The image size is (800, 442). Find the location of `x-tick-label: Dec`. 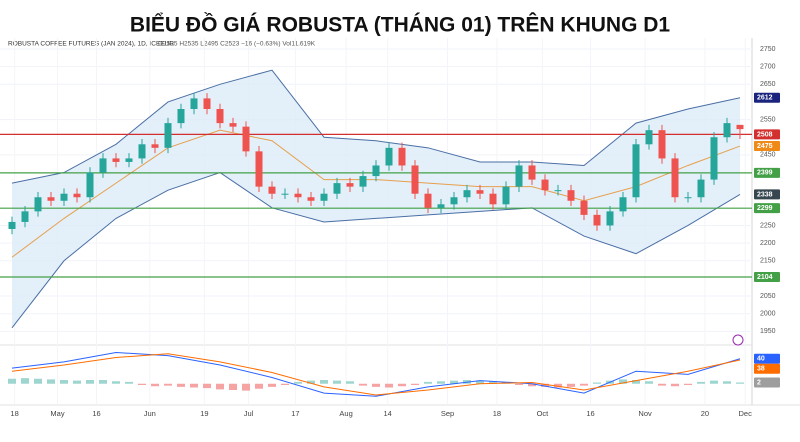

x-tick-label: Dec is located at coordinates (746, 413).